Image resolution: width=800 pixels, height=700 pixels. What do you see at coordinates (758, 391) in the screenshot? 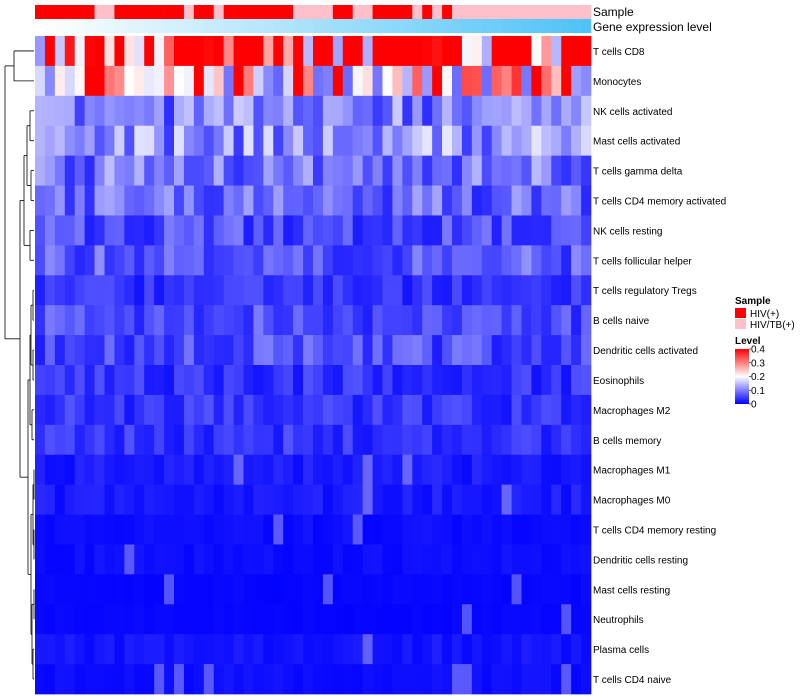
I see `level-legend-tick-label: 0.1` at bounding box center [758, 391].